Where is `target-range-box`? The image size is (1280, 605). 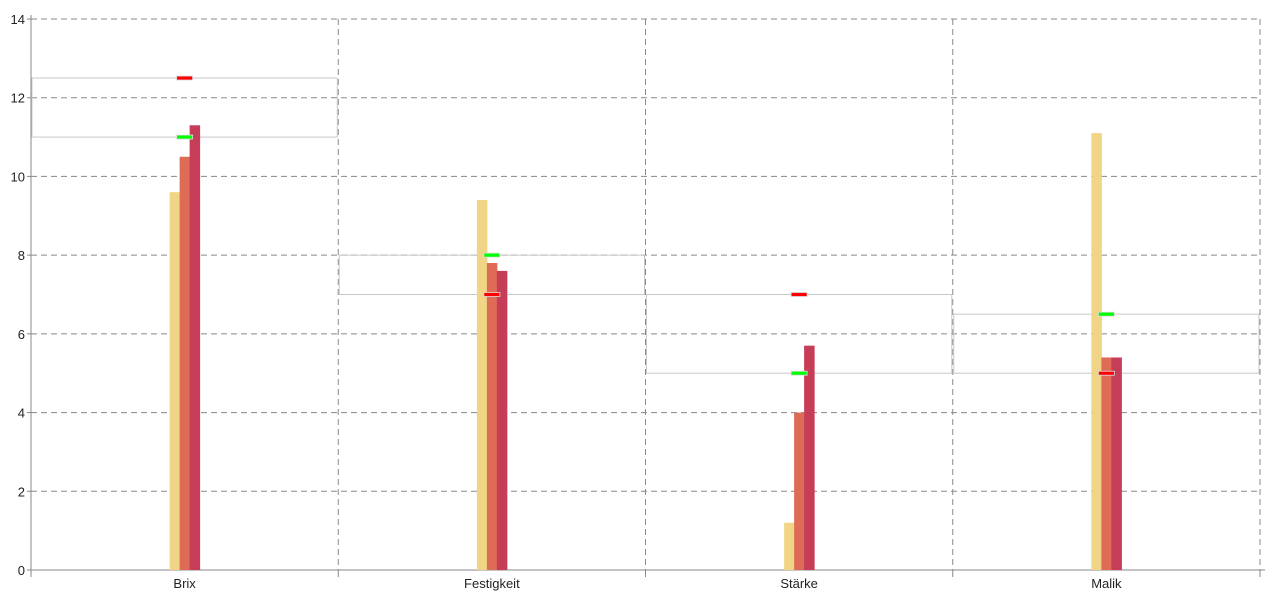
target-range-box is located at coordinates (184, 107).